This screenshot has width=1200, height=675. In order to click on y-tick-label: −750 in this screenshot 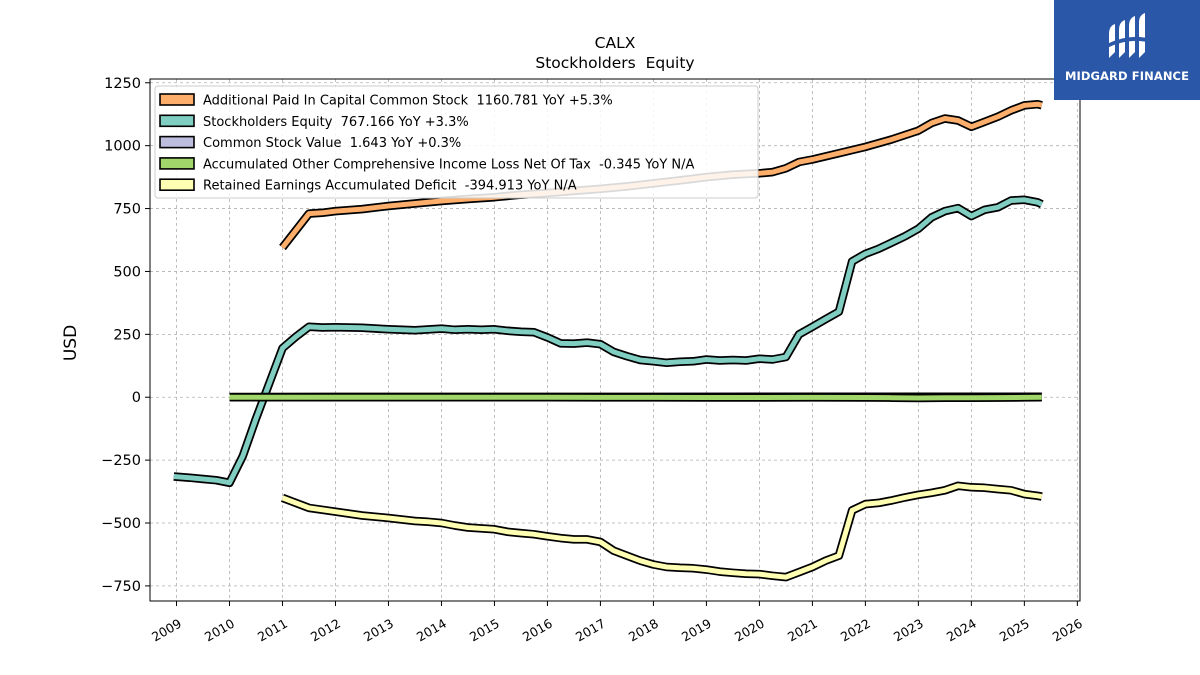, I will do `click(121, 587)`.